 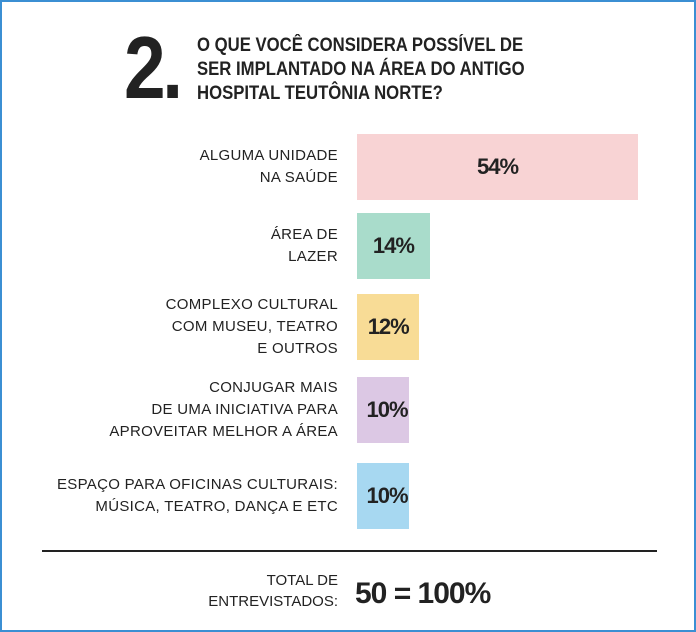 I want to click on value-label: 12%, so click(x=388, y=326).